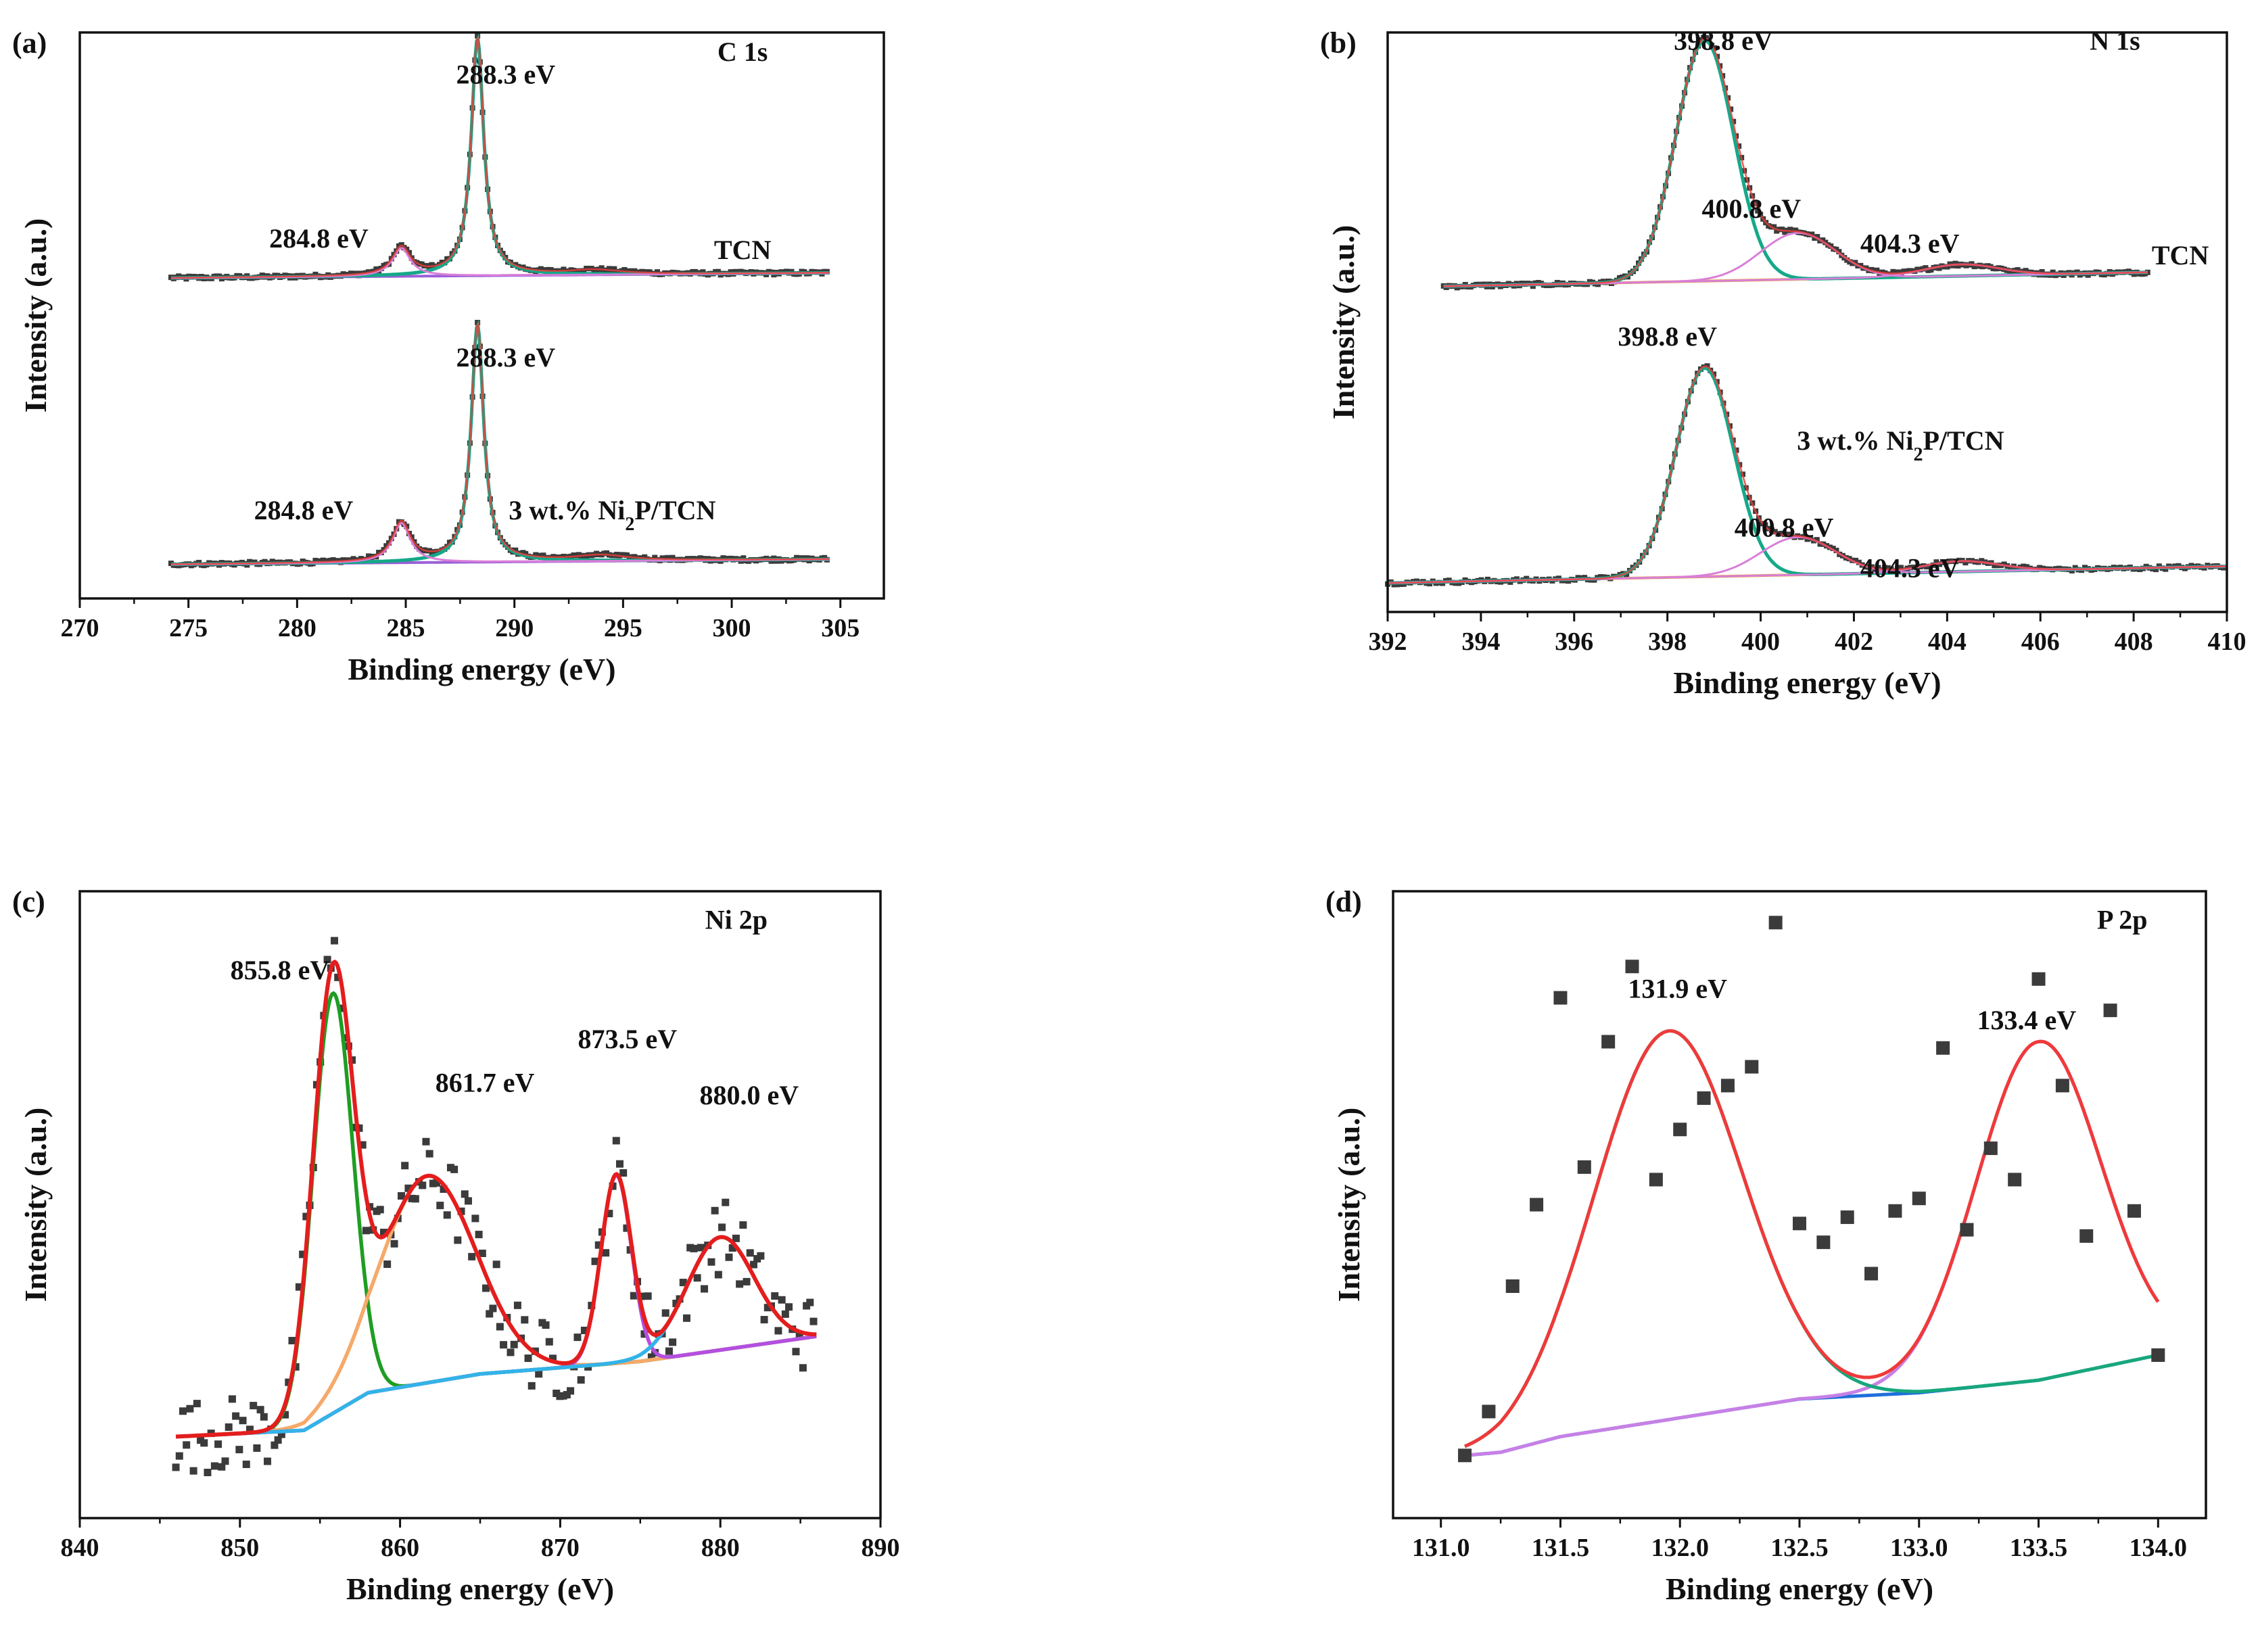 The width and height of the screenshot is (2258, 1652). What do you see at coordinates (188, 628) in the screenshot?
I see `x-tick-label: 275` at bounding box center [188, 628].